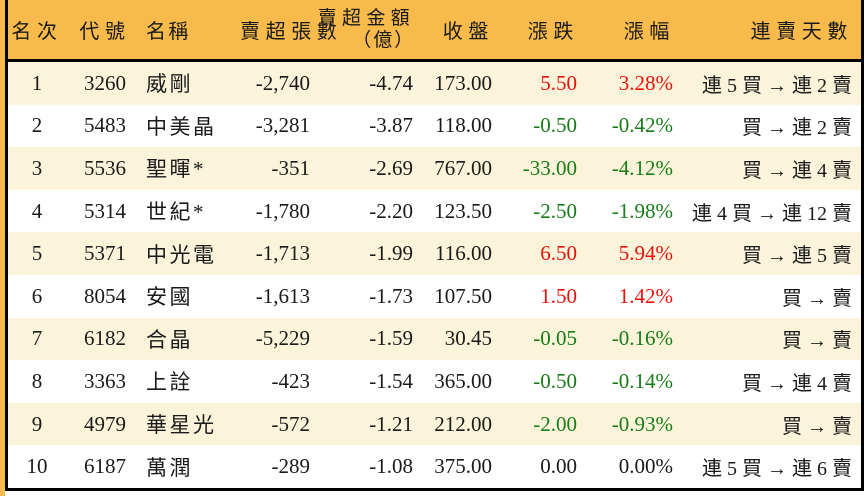 This screenshot has height=496, width=864. Describe the element at coordinates (282, 338) in the screenshot. I see `cell-sell-volume: -5,229` at that location.